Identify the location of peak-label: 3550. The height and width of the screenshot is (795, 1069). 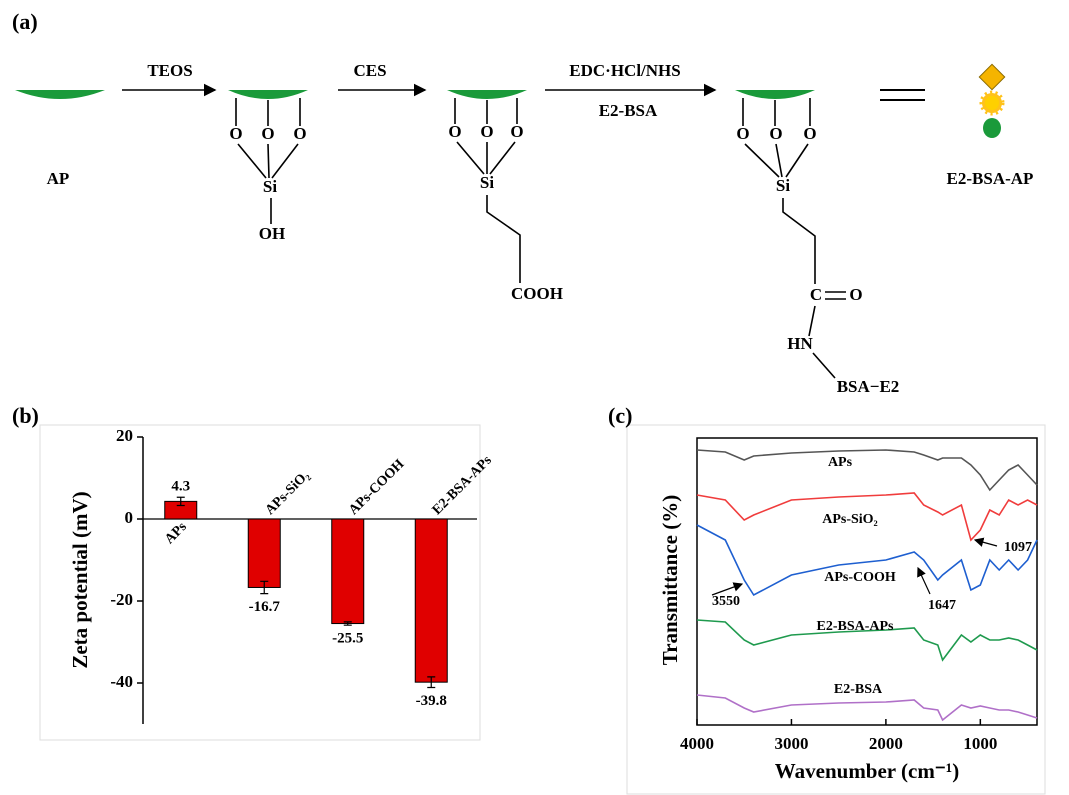
(726, 601).